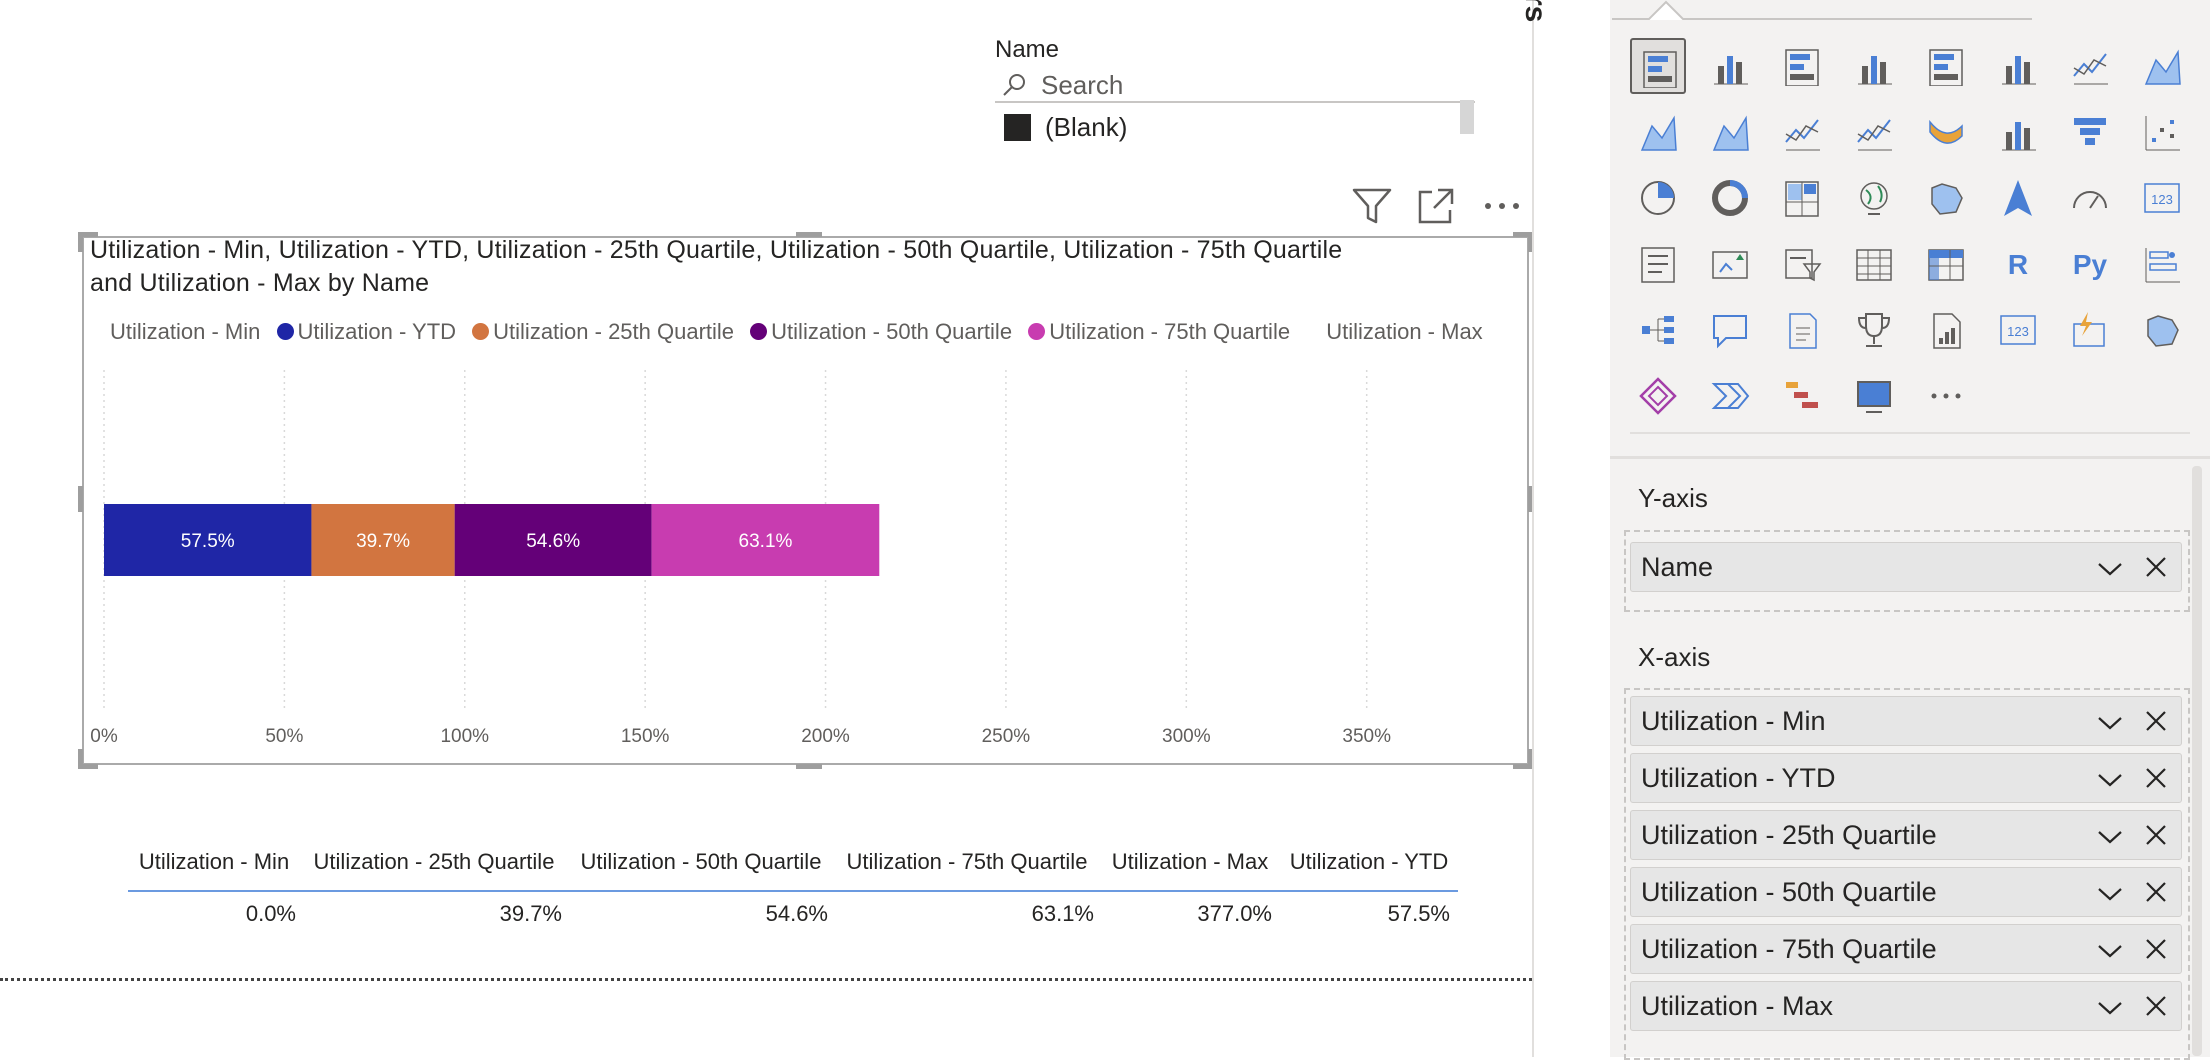  Describe the element at coordinates (1658, 264) in the screenshot. I see `multi-row-card-icon` at that location.